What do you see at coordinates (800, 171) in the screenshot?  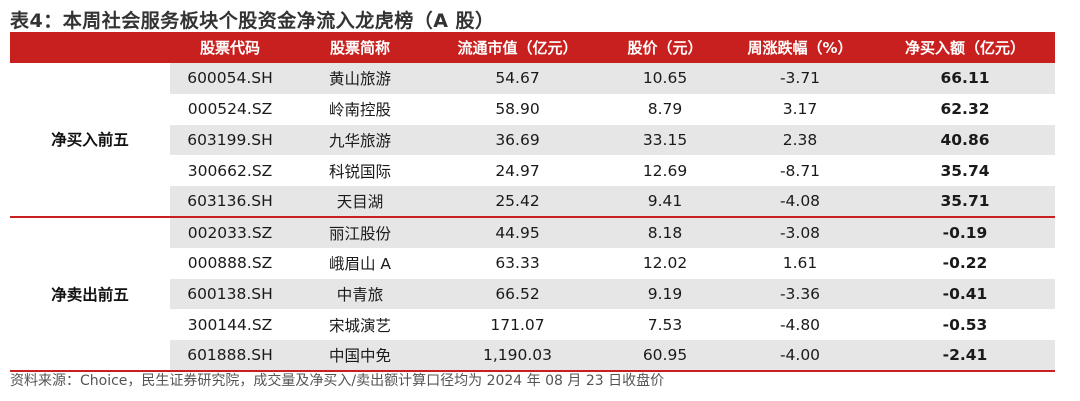 I see `weekly-change-cell: -8.71` at bounding box center [800, 171].